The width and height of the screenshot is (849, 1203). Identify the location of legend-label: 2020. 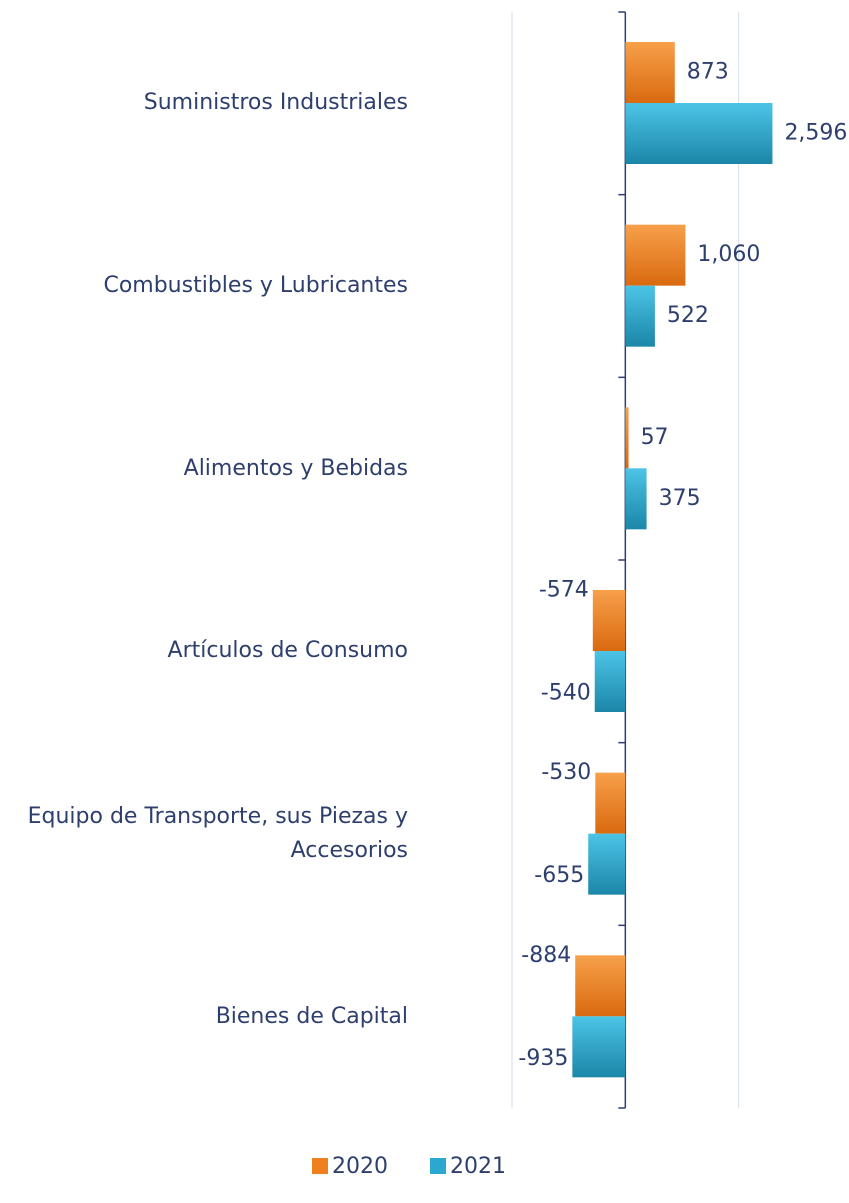
(360, 1166).